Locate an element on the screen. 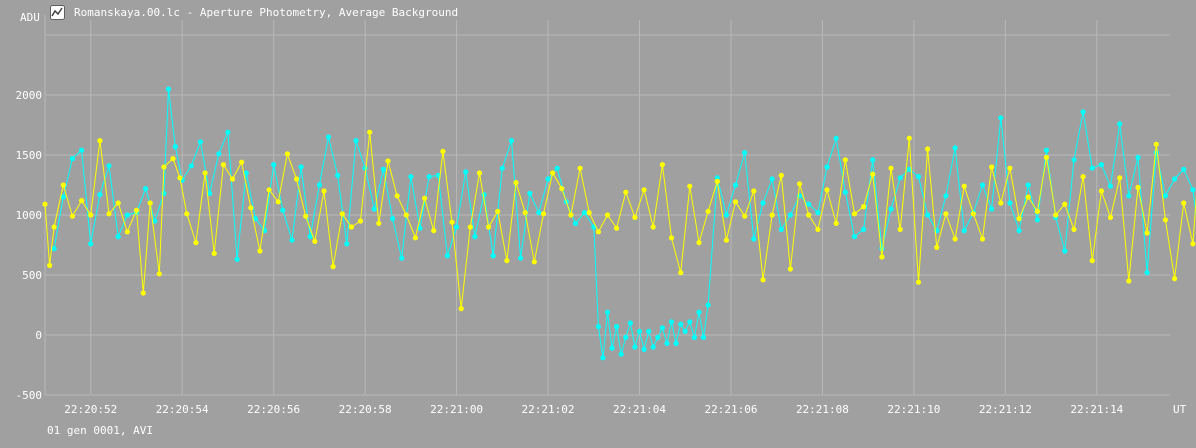 This screenshot has width=1196, height=448. y-tick-label: 2000 is located at coordinates (29, 95).